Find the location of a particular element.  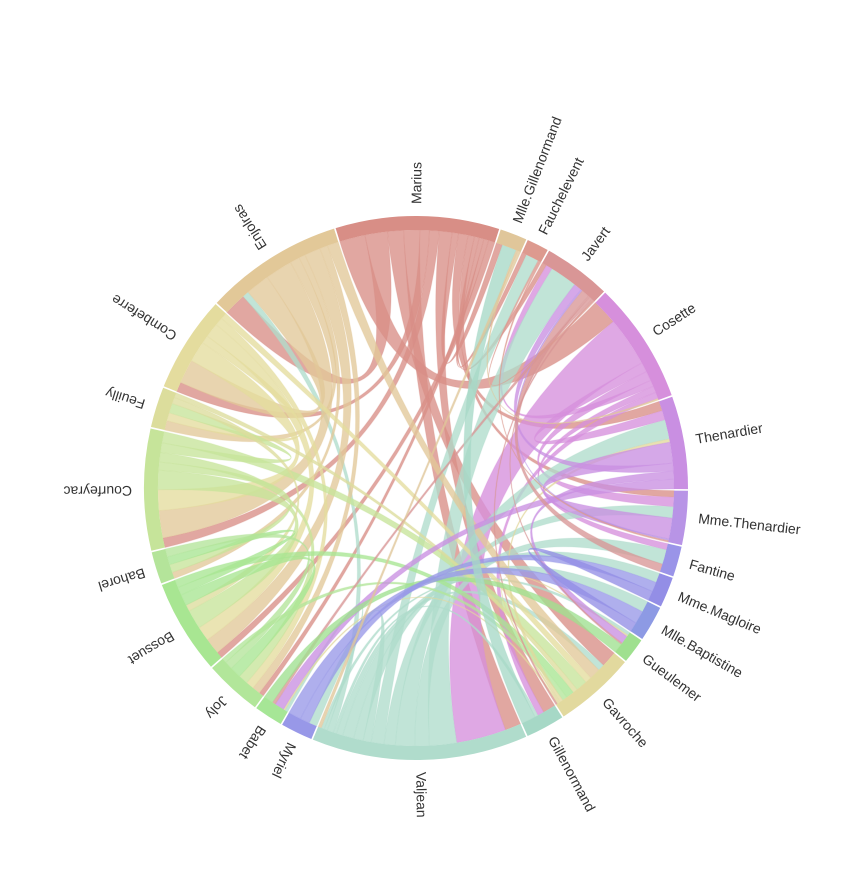

node-label-mme-thenardier: Mme.Thenardier is located at coordinates (750, 523).